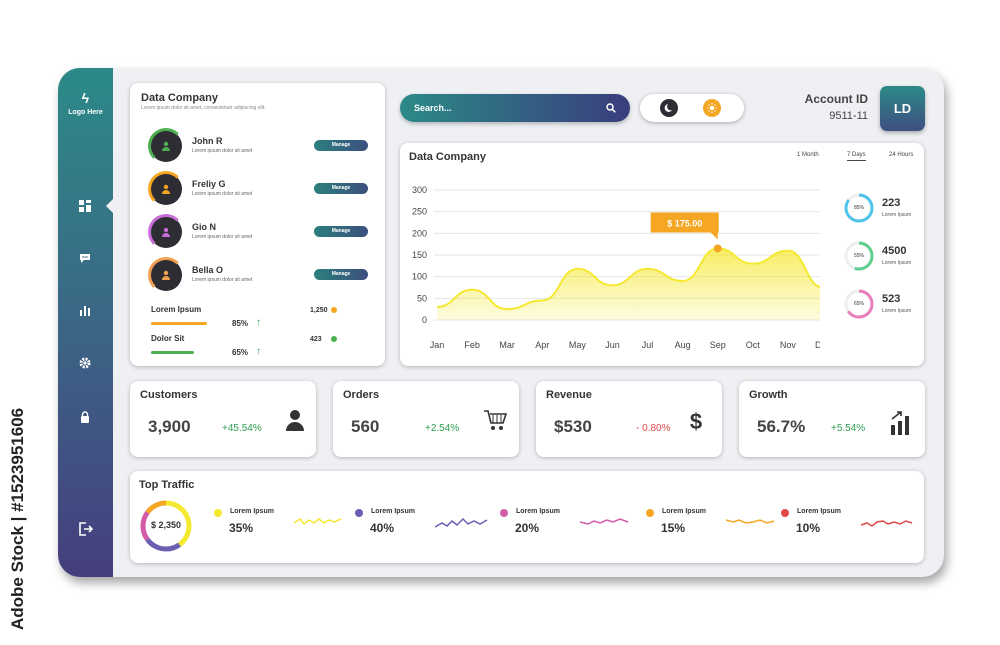 This screenshot has height=645, width=1000. I want to click on chat-icon, so click(85, 258).